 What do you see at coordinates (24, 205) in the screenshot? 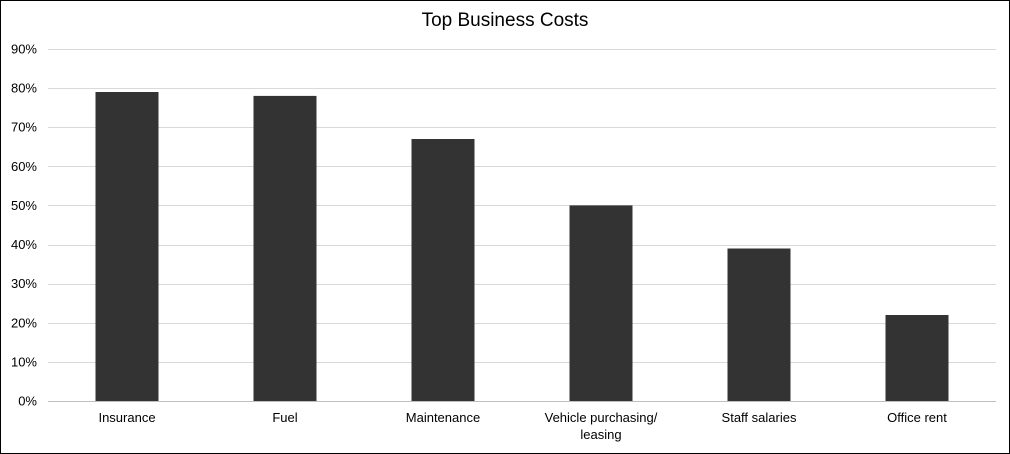
I see `y-tick-label: 50%` at bounding box center [24, 205].